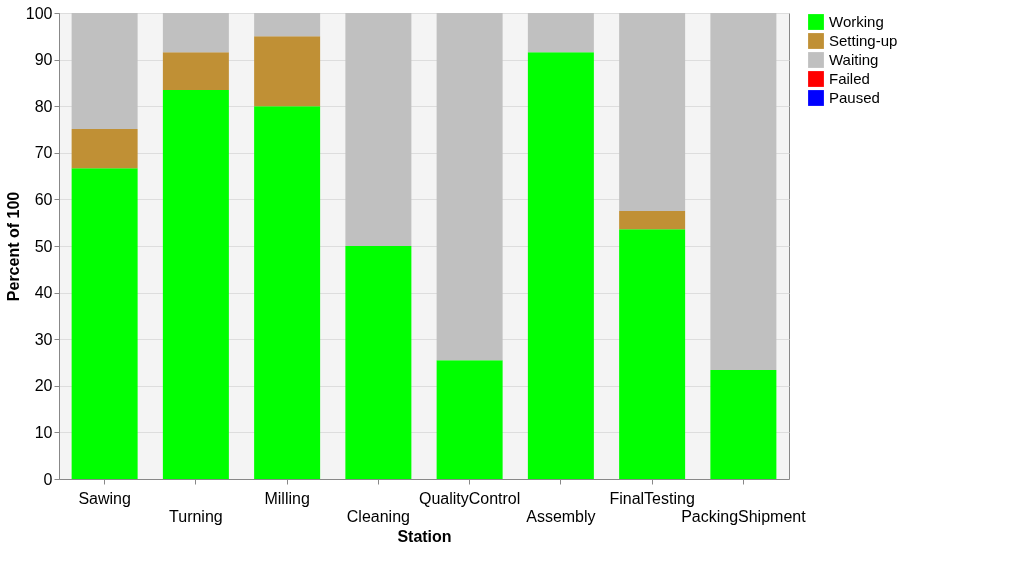 This screenshot has width=1019, height=566. What do you see at coordinates (104, 498) in the screenshot?
I see `x-tick-label: Sawing` at bounding box center [104, 498].